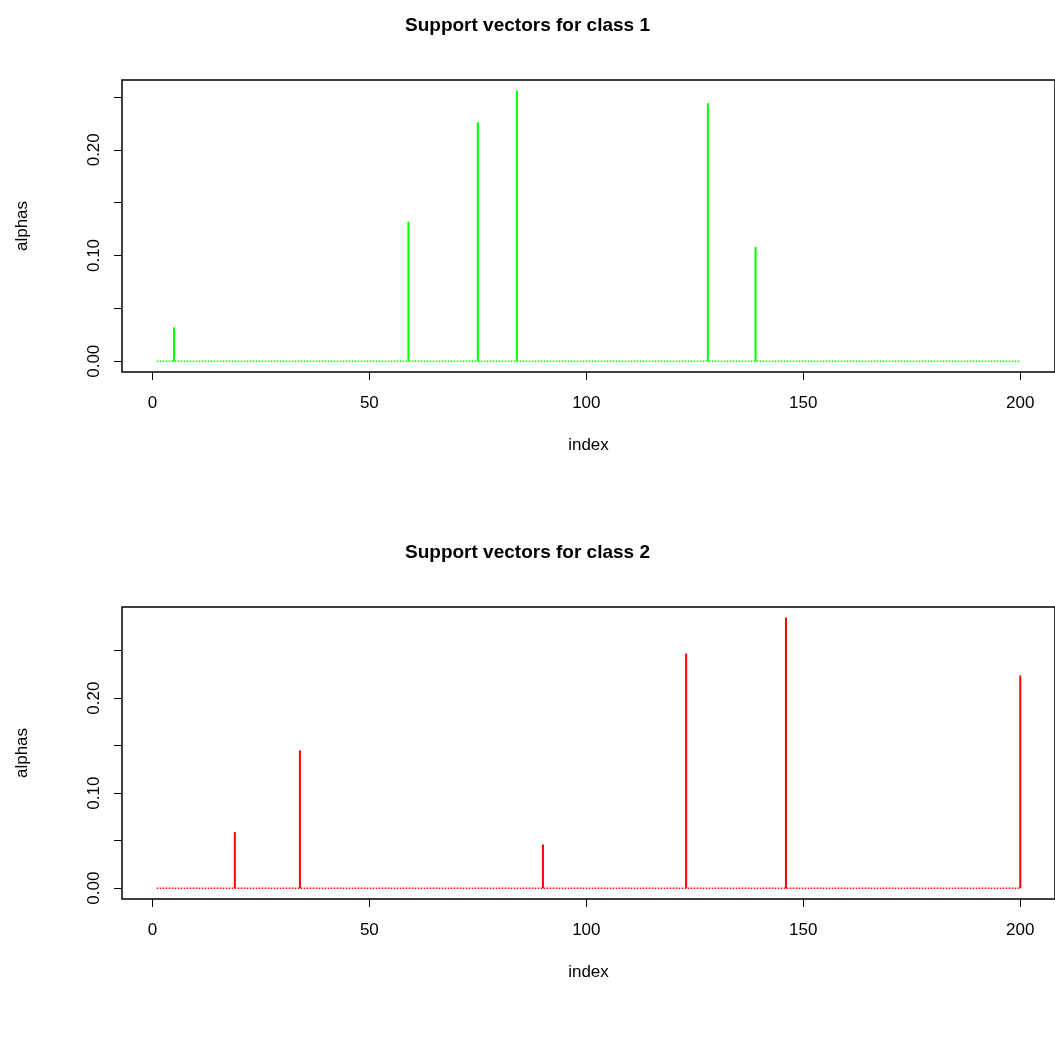 The image size is (1055, 1053). I want to click on chart-title: Support vectors for class 1, so click(528, 24).